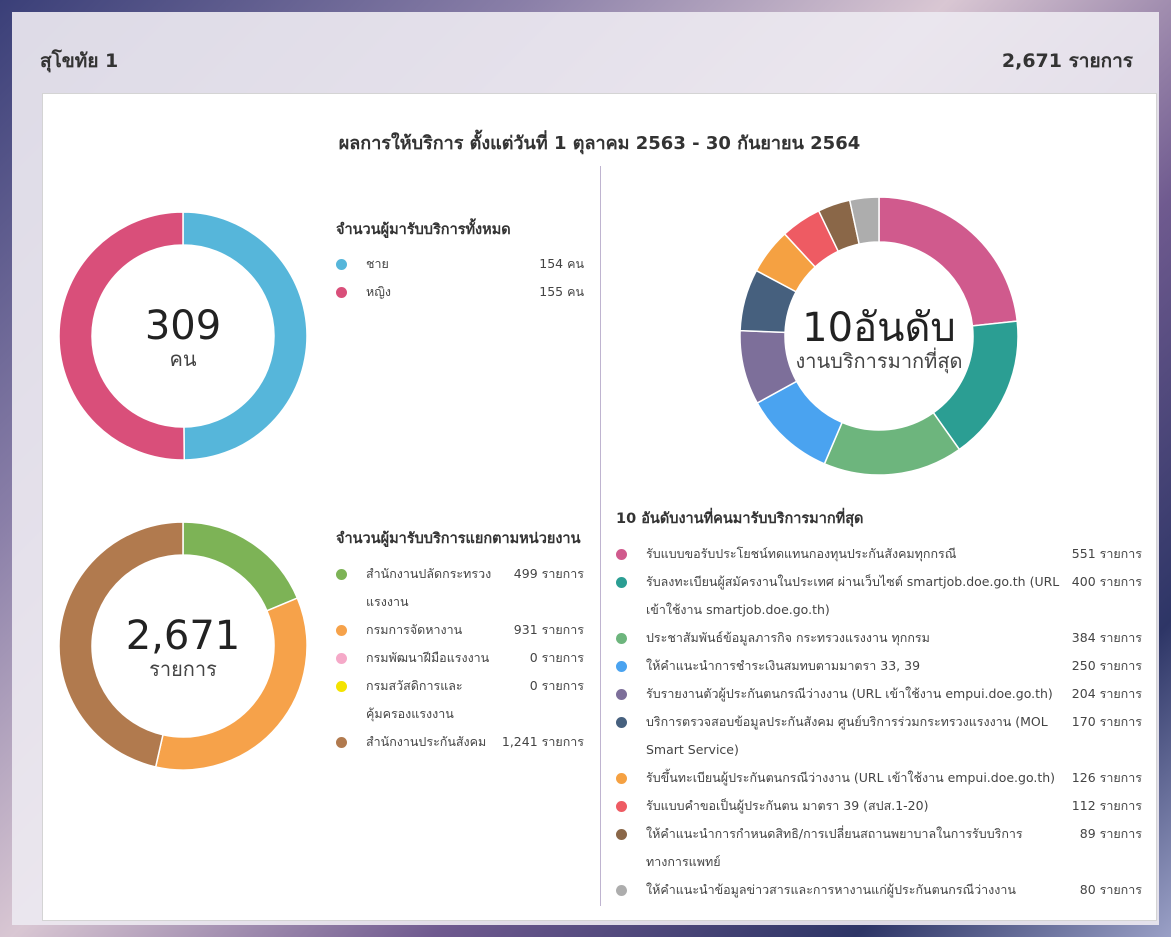 This screenshot has height=937, width=1171. I want to click on agency-donut-chart, so click(183, 646).